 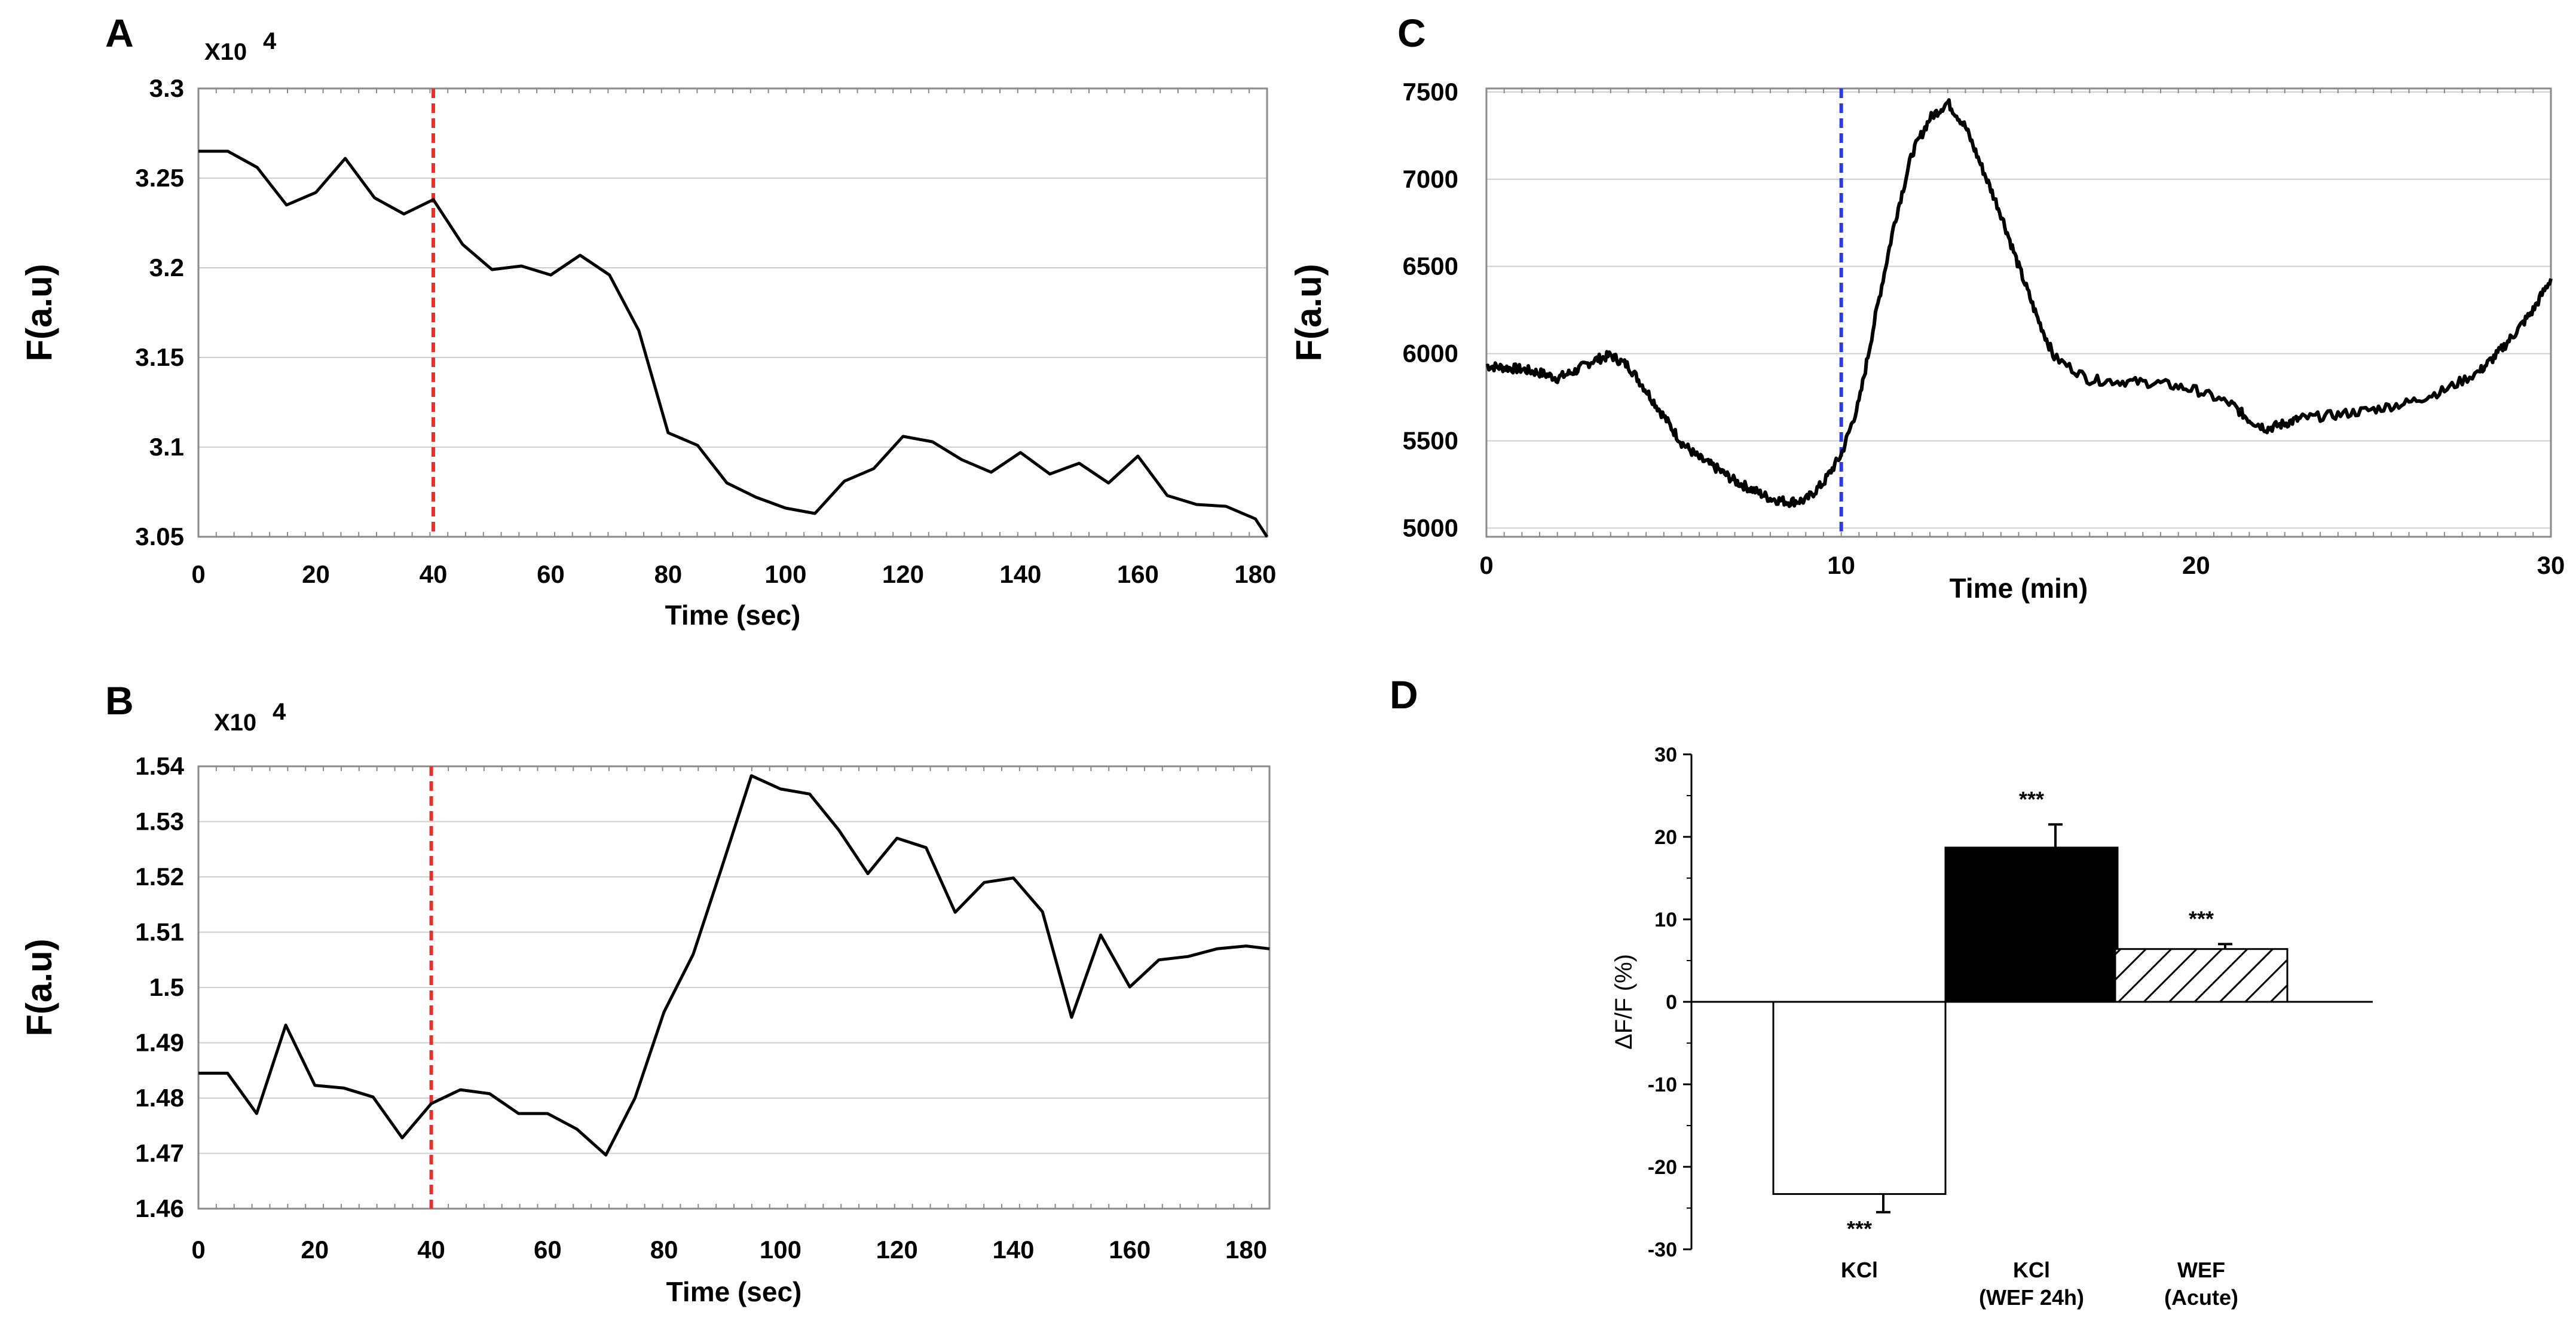 What do you see at coordinates (159, 1208) in the screenshot?
I see `y-tick-label: 1.46` at bounding box center [159, 1208].